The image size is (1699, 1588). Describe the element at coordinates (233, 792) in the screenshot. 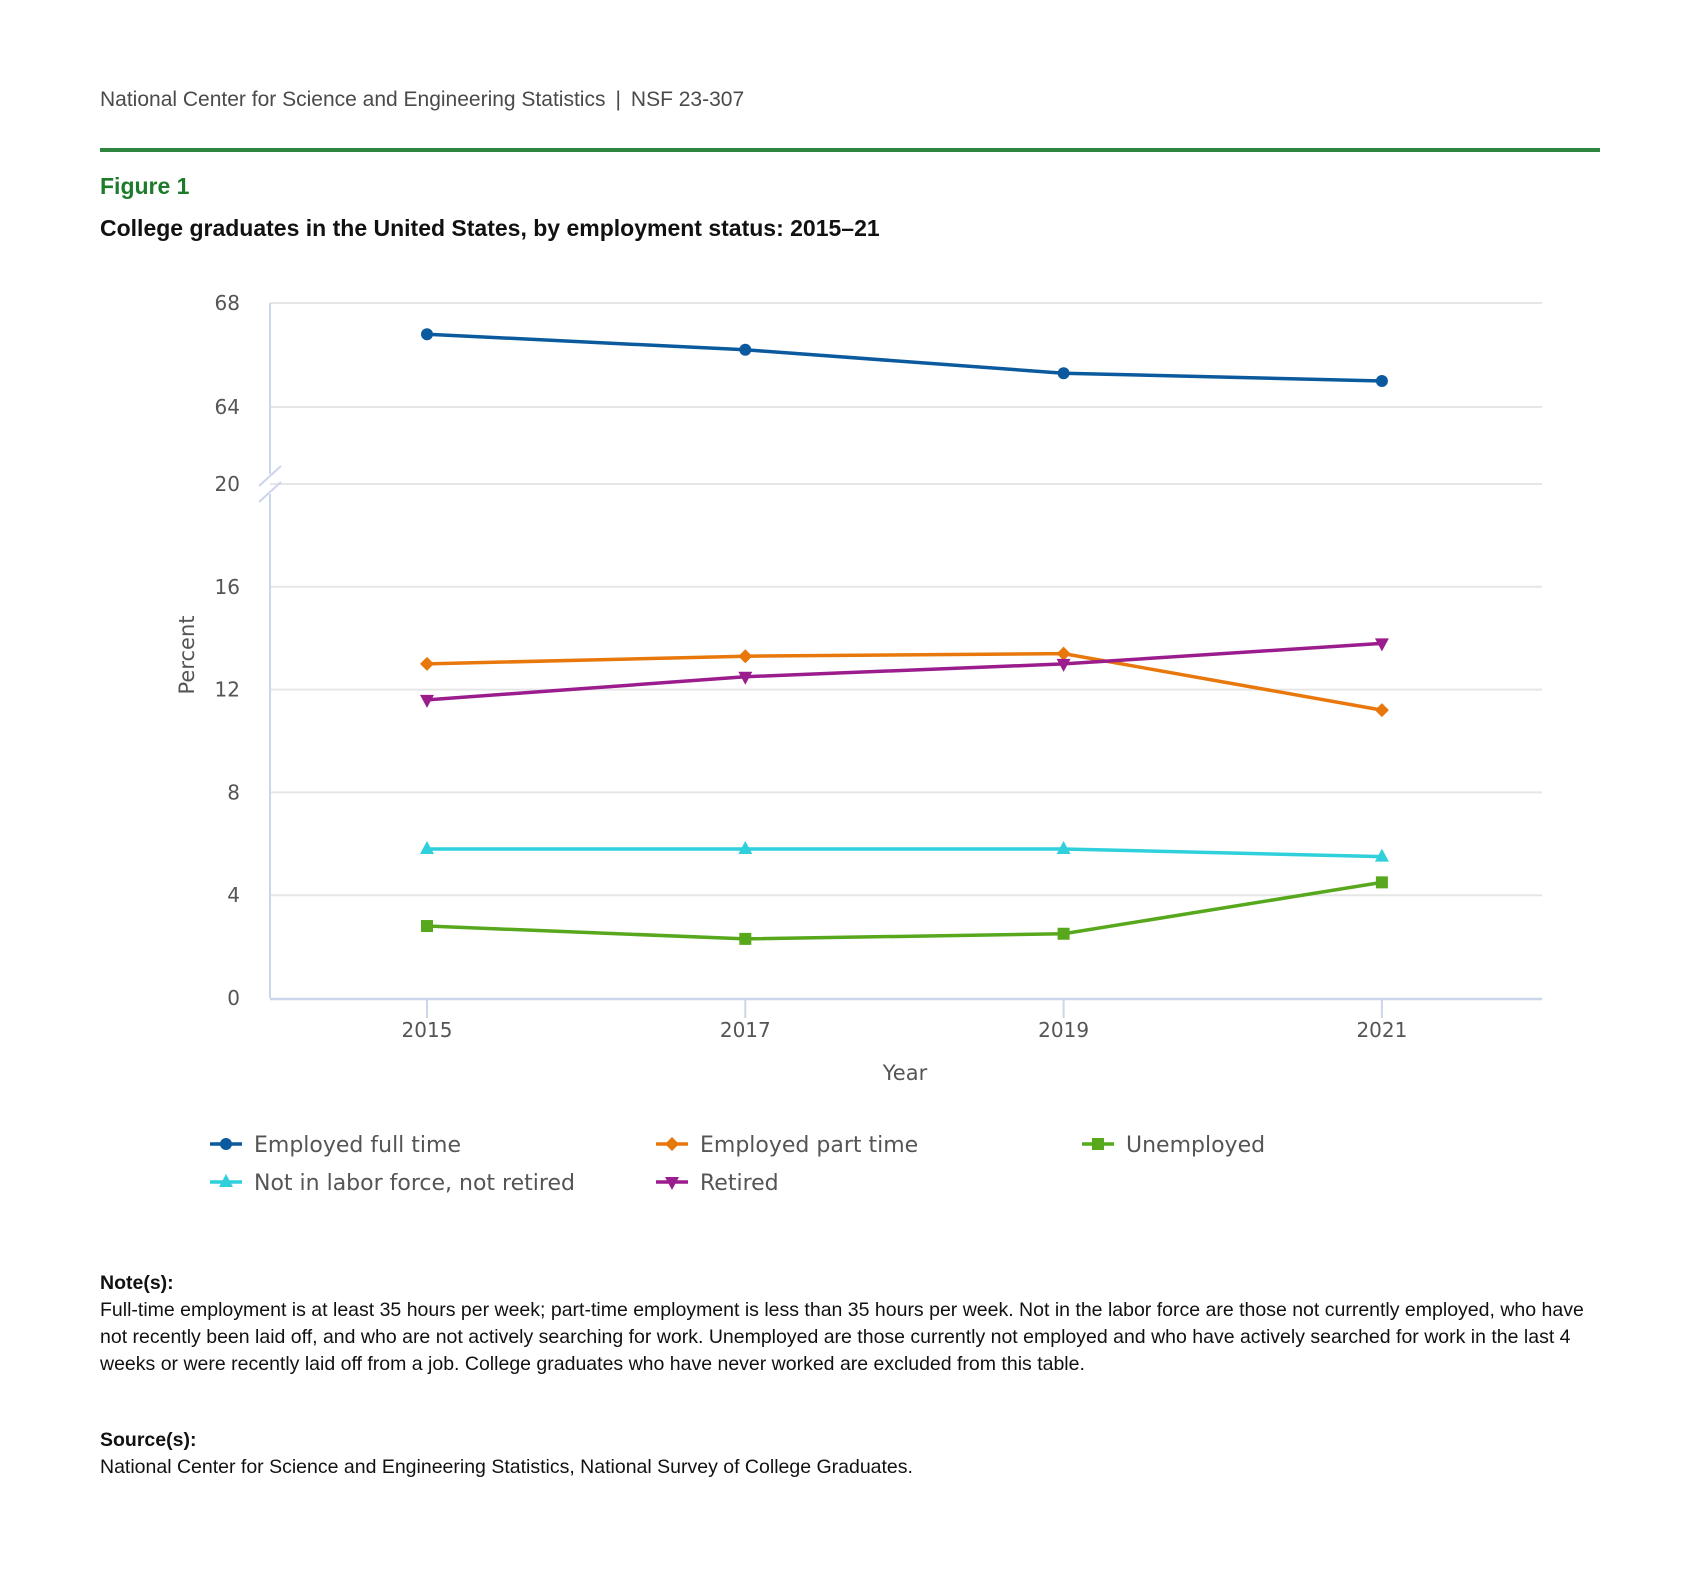

I see `y-tick-label: 8` at that location.